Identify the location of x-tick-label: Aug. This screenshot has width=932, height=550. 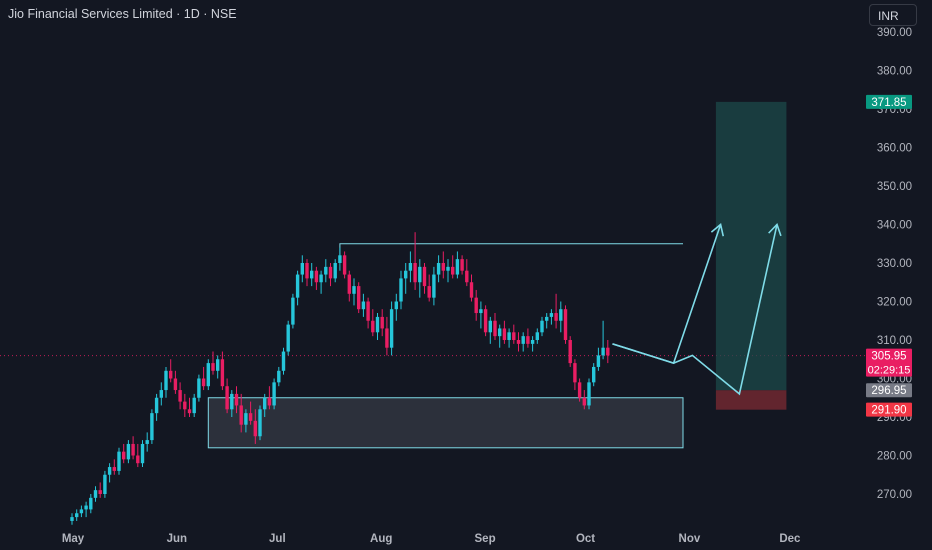
(381, 539).